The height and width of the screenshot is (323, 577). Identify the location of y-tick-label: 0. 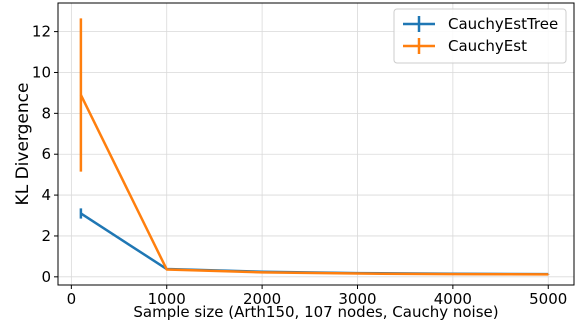
(46, 277).